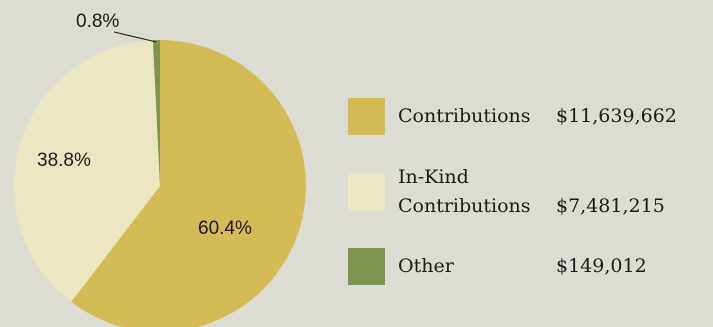 This screenshot has width=713, height=327. Describe the element at coordinates (433, 177) in the screenshot. I see `legend-label-in-kind-line1: In-Kind` at that location.